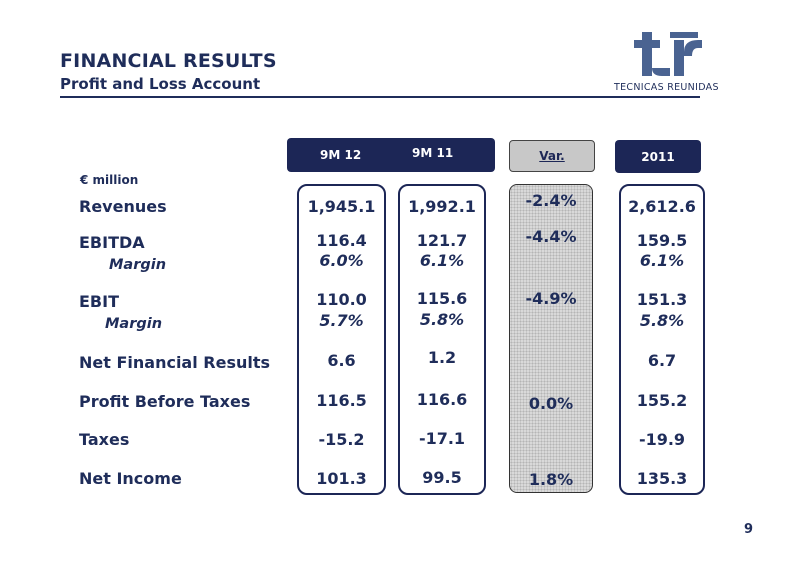 Image resolution: width=800 pixels, height=565 pixels. I want to click on cell-ebitda-margin-2011: 6.1%, so click(662, 260).